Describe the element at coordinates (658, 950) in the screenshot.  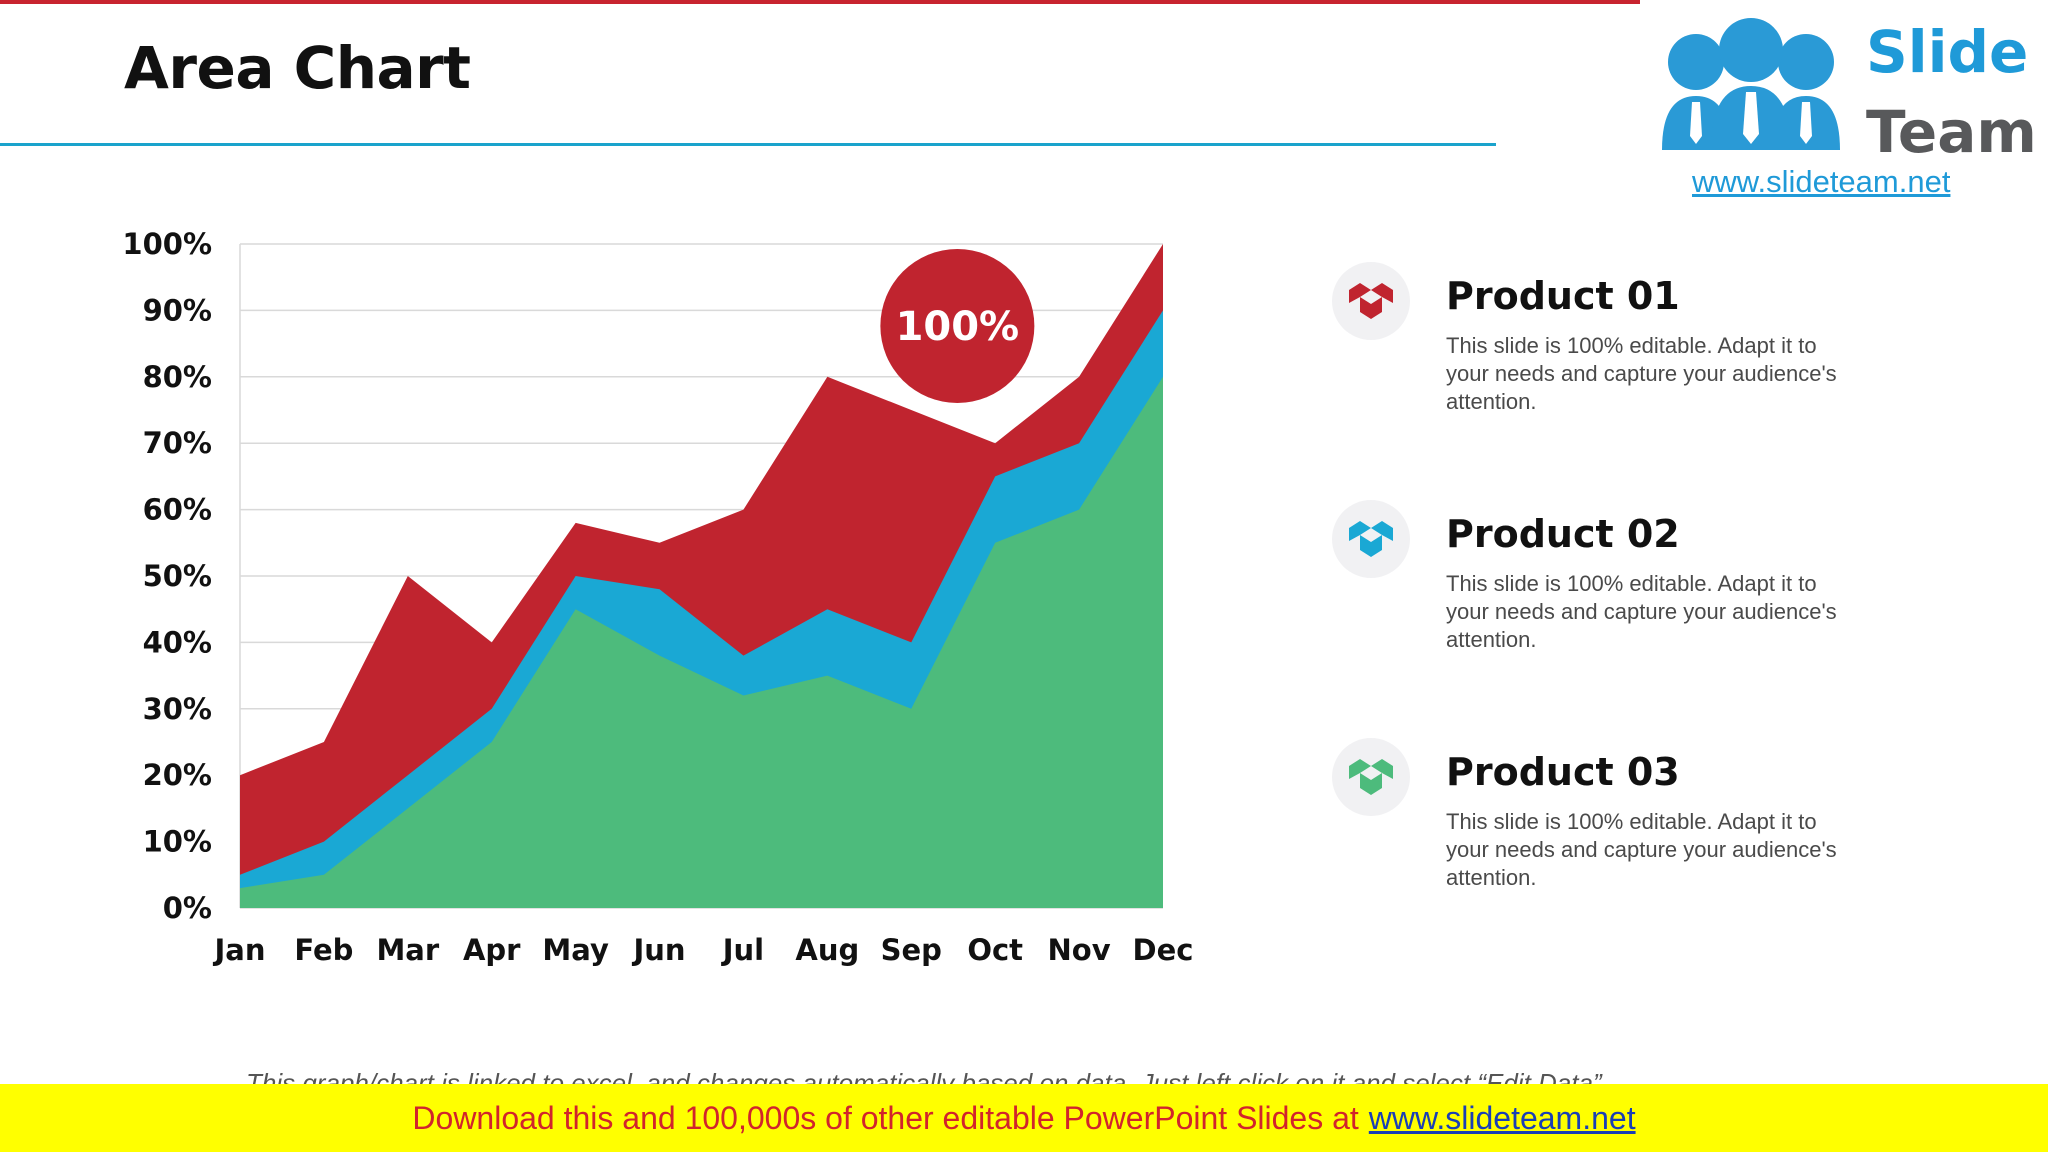
I see `x-tick-label: Jun` at that location.